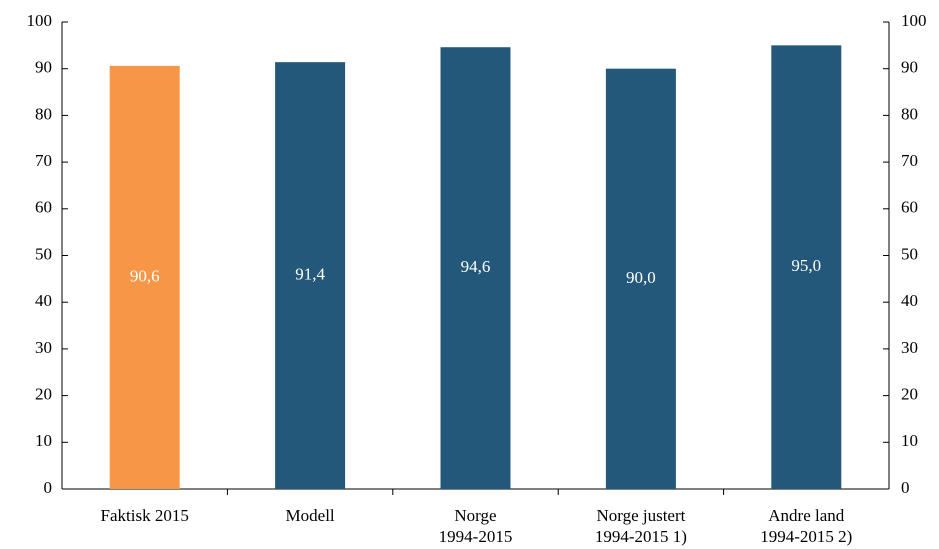 The height and width of the screenshot is (549, 939). Describe the element at coordinates (909, 160) in the screenshot. I see `y2-tick-label: 70` at that location.